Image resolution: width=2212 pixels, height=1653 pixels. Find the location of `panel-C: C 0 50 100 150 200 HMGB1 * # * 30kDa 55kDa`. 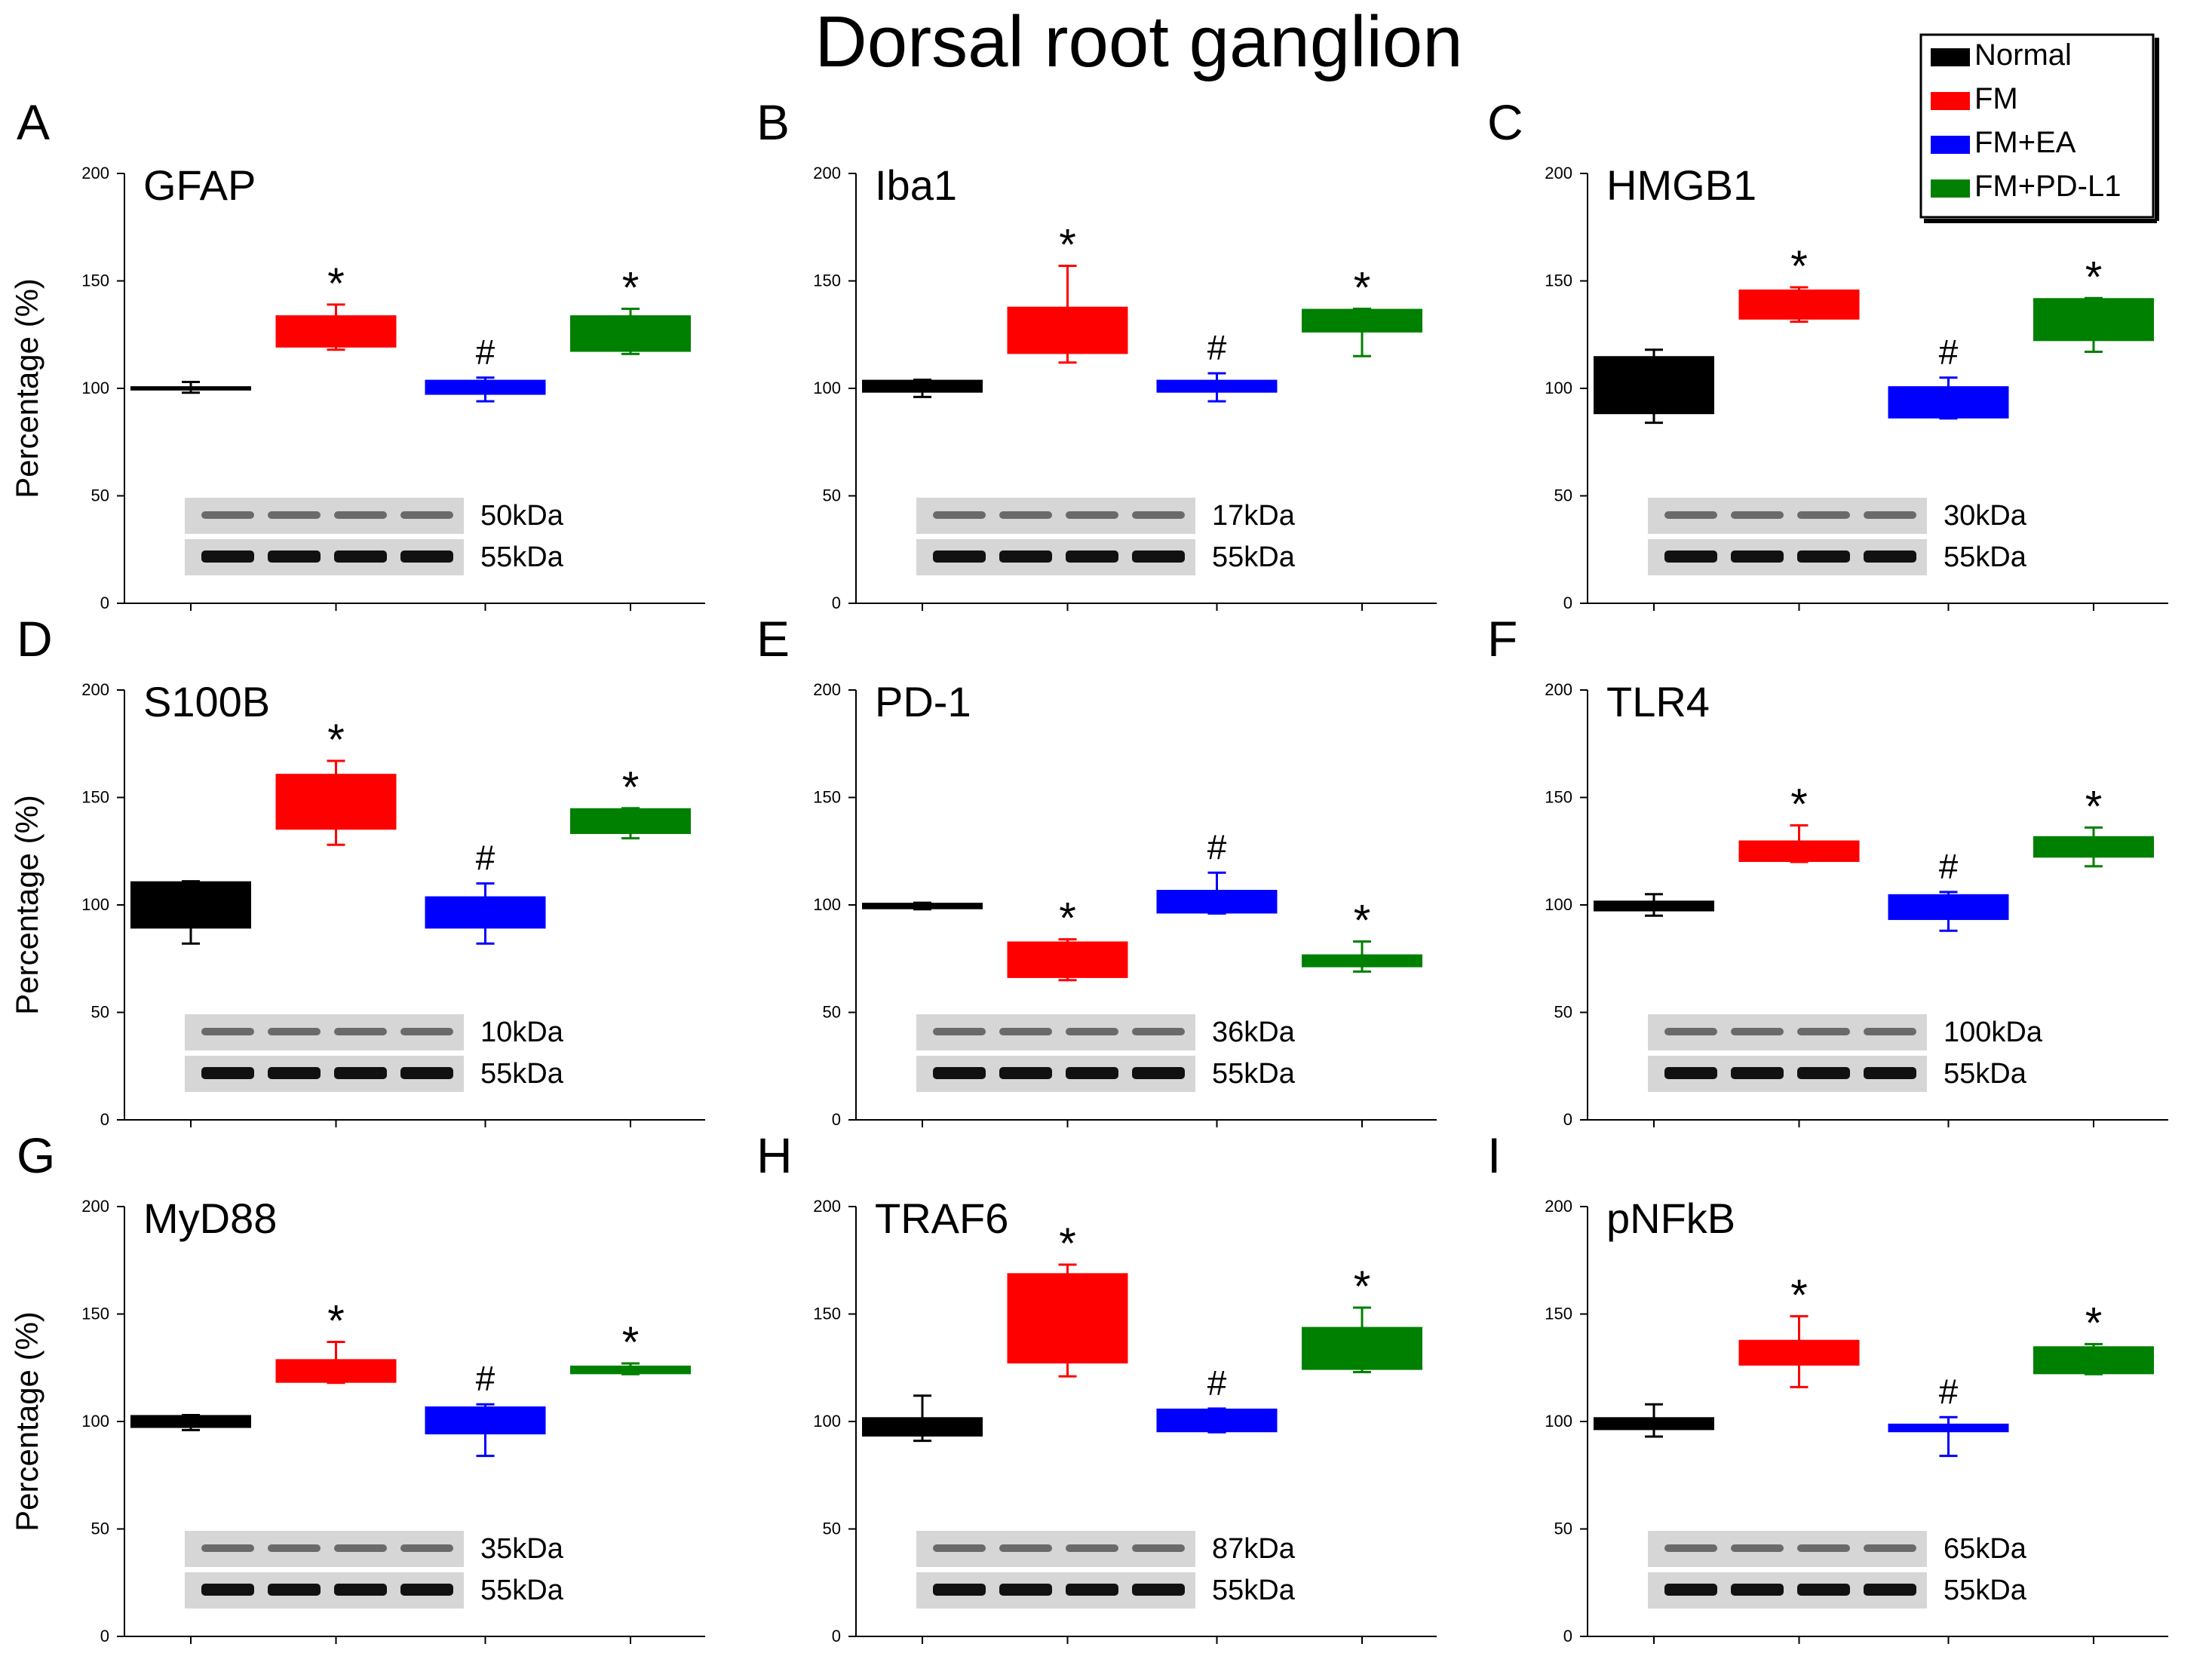

panel-C: C 0 50 100 150 200 HMGB1 * # * 30kDa 55kDa is located at coordinates (1827, 353).